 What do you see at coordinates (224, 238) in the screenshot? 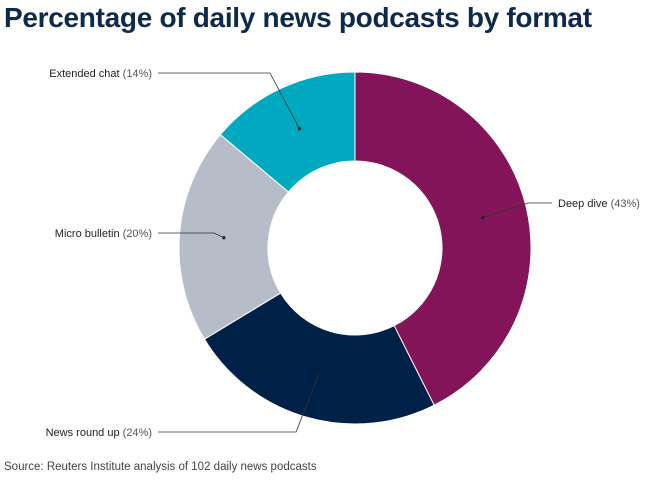
I see `leader-dot-micro-bulletin` at bounding box center [224, 238].